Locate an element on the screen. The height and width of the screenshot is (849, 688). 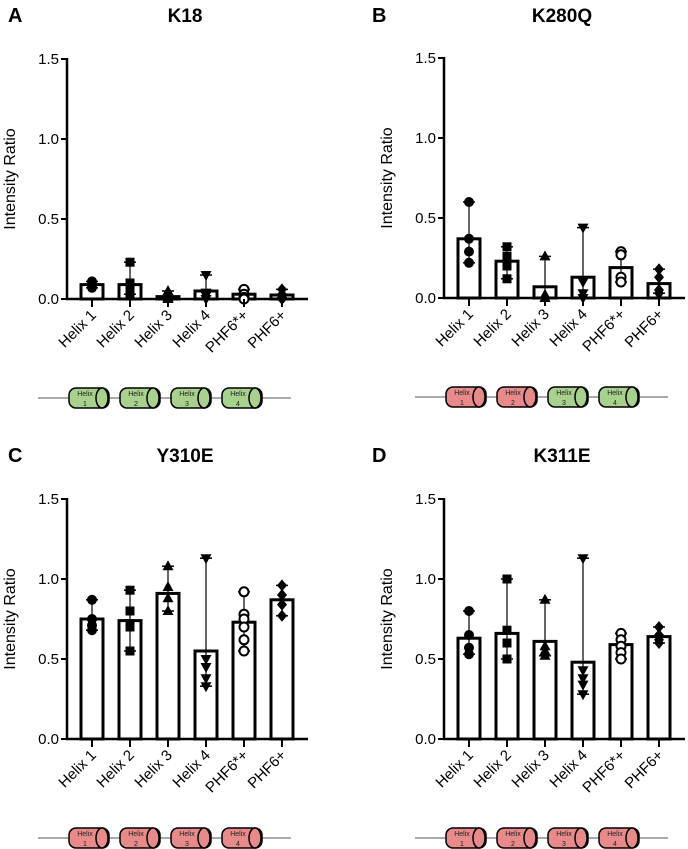
panel-title: K311E is located at coordinates (561, 456).